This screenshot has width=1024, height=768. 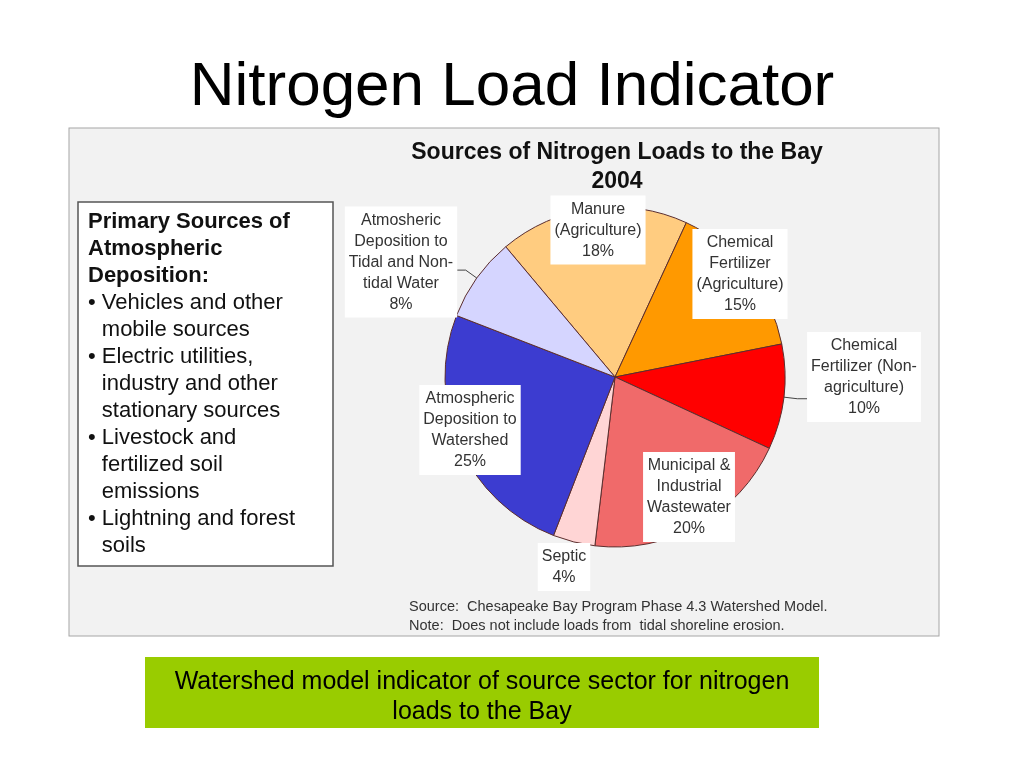 What do you see at coordinates (192, 531) in the screenshot?
I see `text: • Lightning and forest soils` at bounding box center [192, 531].